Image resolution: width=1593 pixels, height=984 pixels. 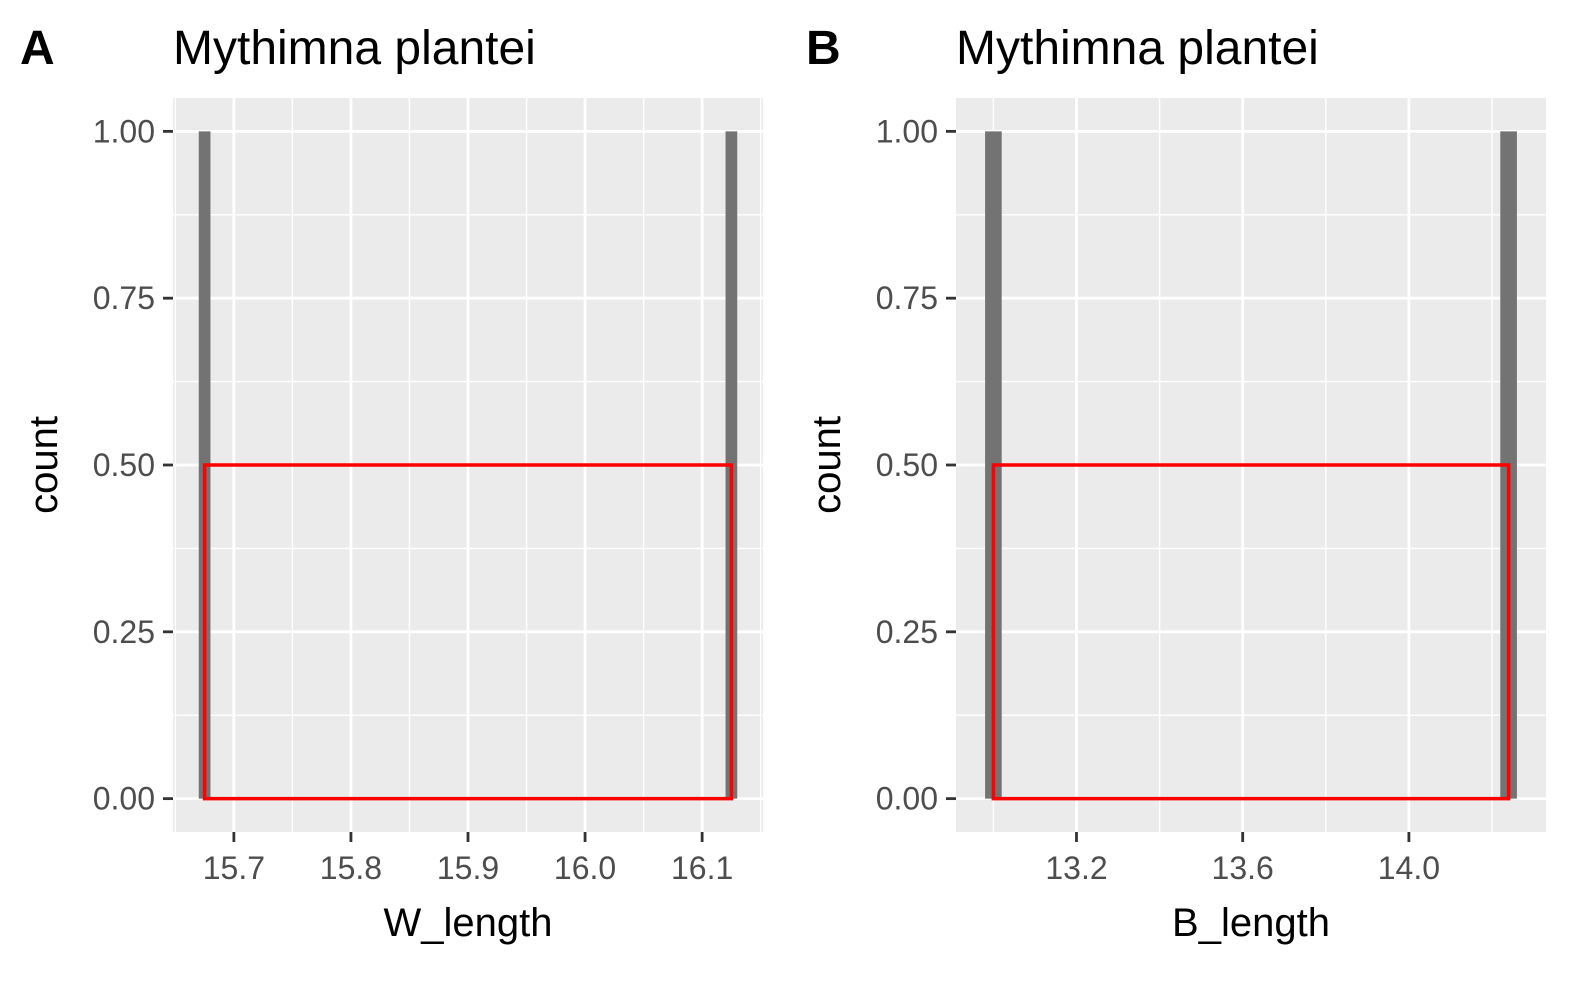 What do you see at coordinates (234, 868) in the screenshot?
I see `panel-a-x-tick-label: 15.7` at bounding box center [234, 868].